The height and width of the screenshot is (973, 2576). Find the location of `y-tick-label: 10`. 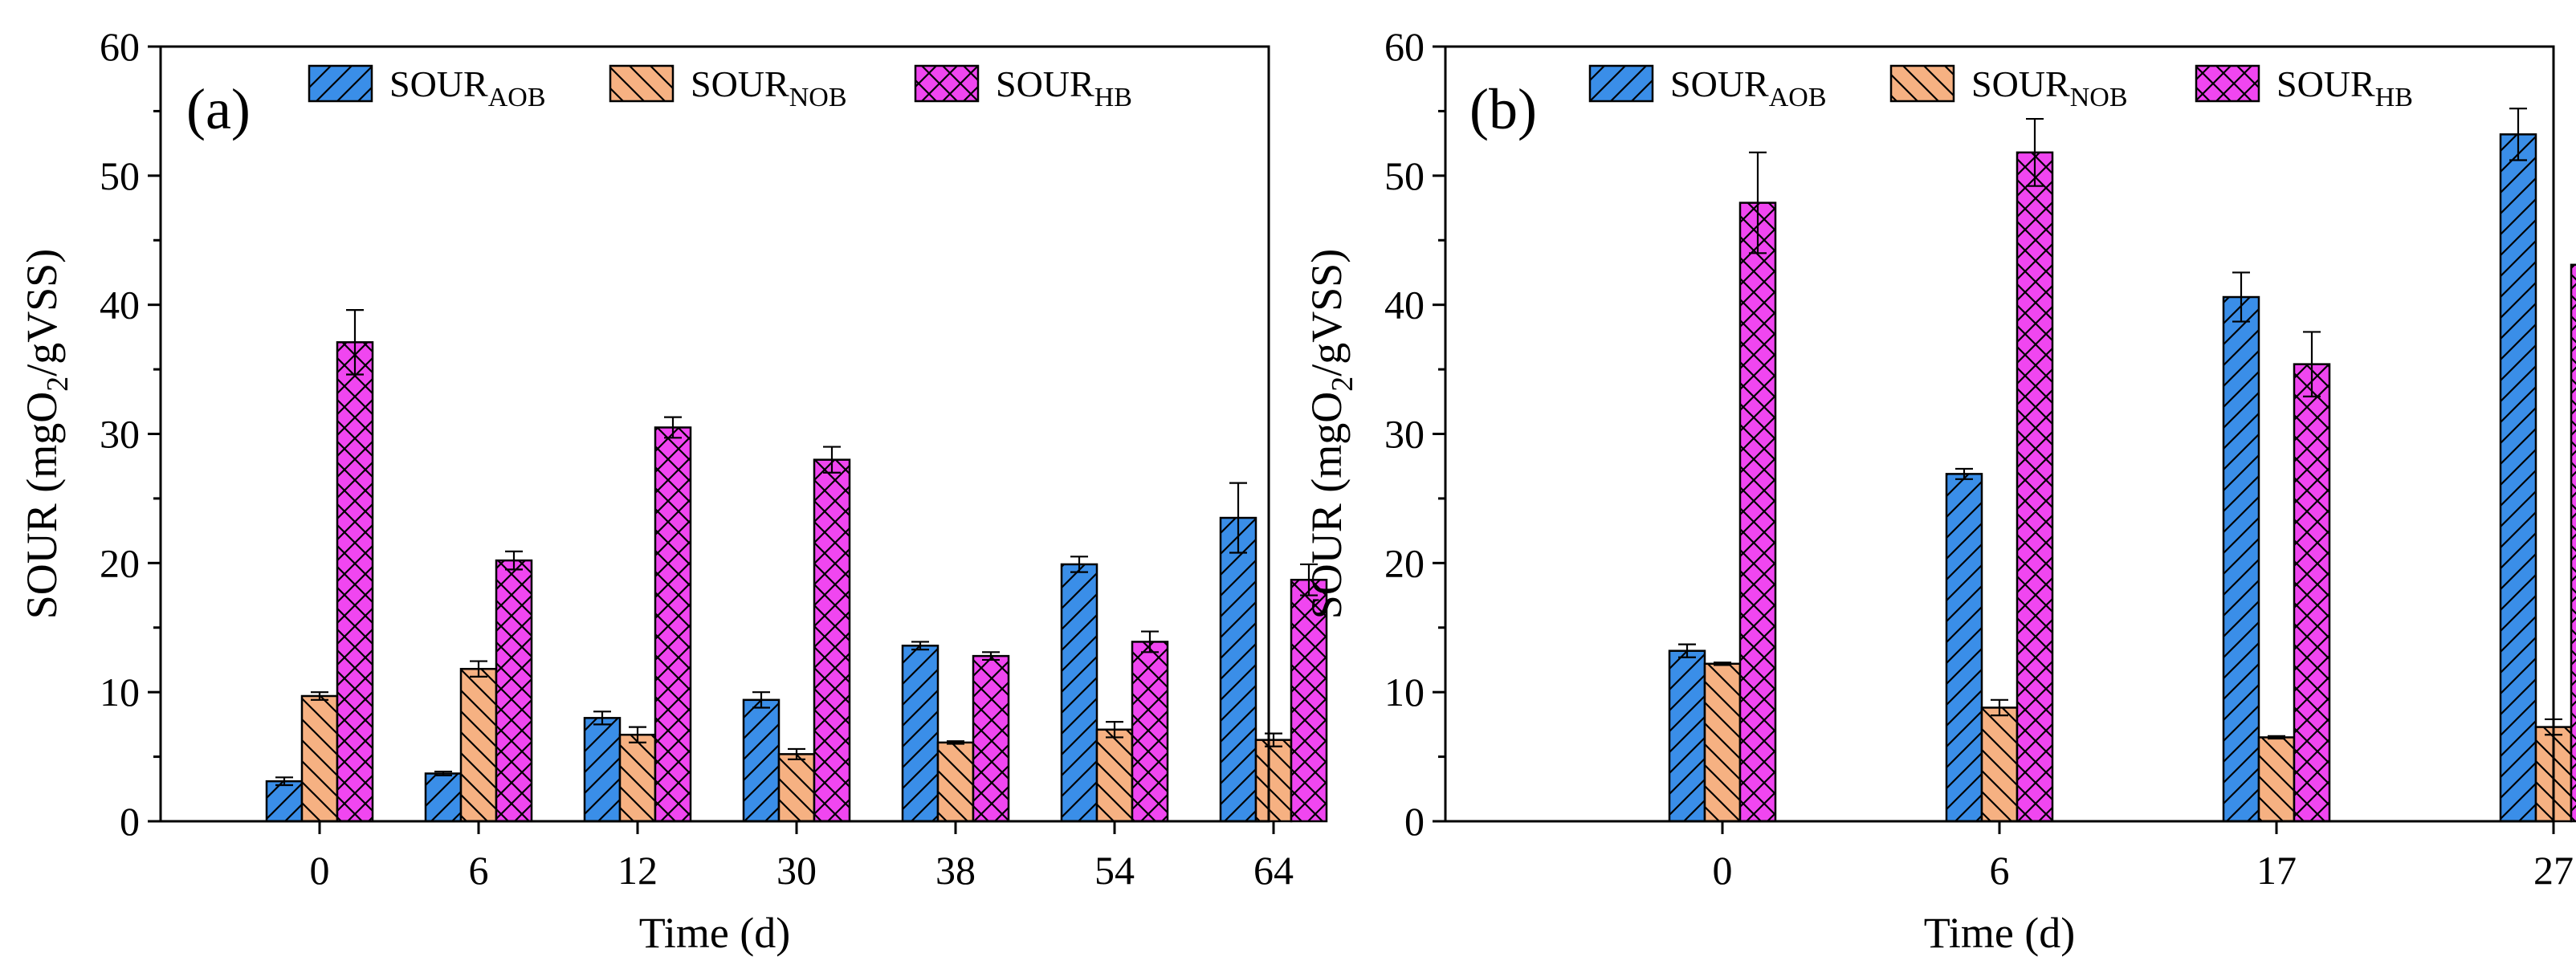

y-tick-label: 10 is located at coordinates (120, 692).